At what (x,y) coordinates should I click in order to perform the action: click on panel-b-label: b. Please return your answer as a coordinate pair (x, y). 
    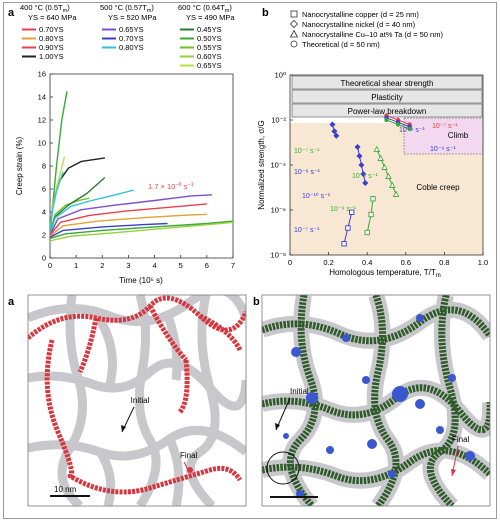
    Looking at the image, I should click on (265, 13).